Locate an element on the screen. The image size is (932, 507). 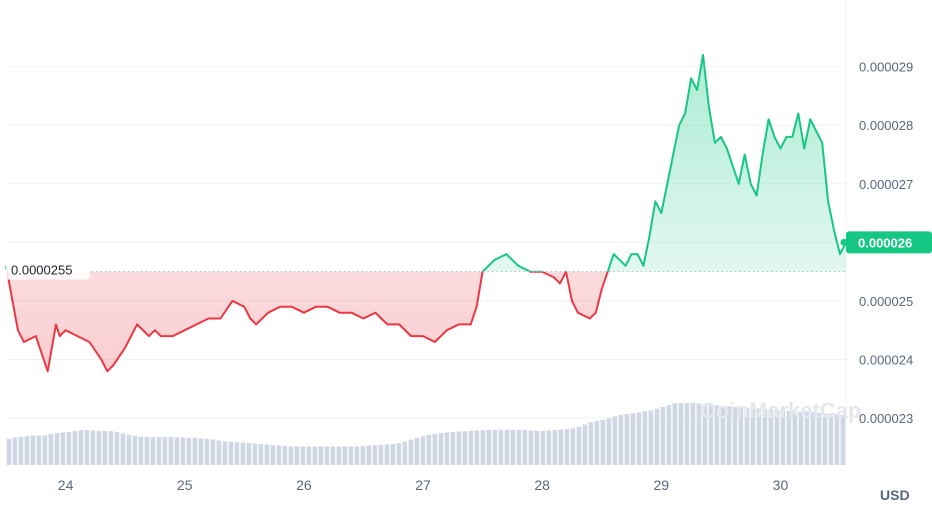
y-tick-label: 0.000029 is located at coordinates (886, 67).